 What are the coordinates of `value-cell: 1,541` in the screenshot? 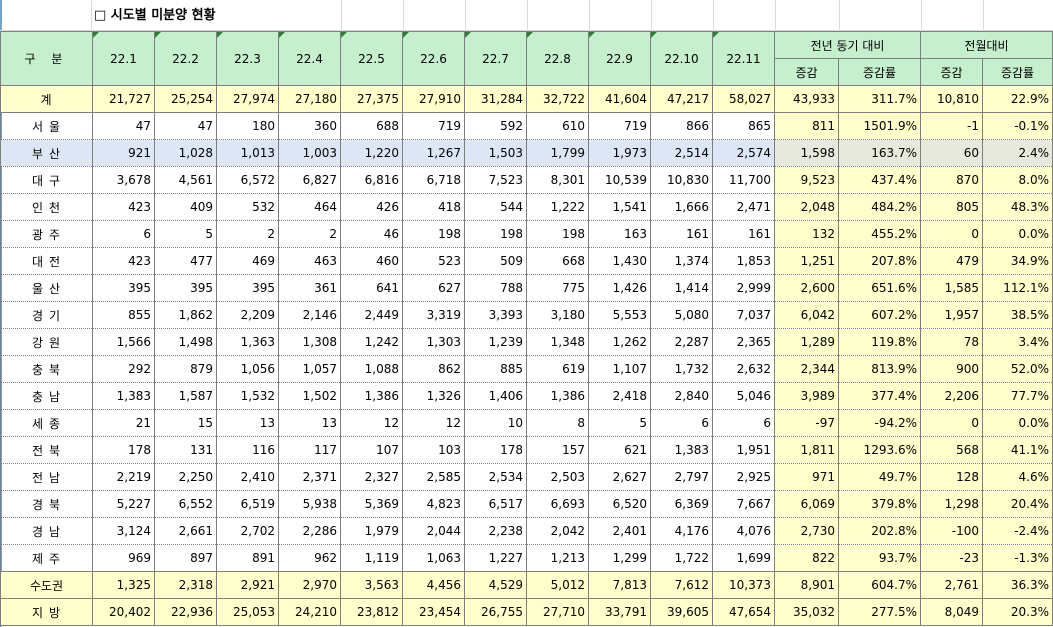 It's located at (619, 207).